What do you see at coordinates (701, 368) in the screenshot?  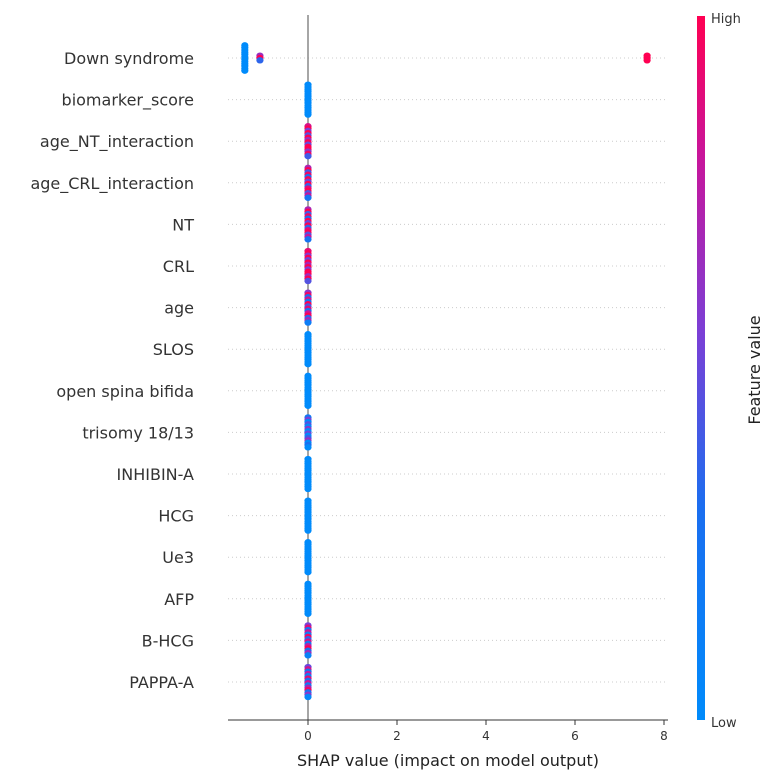 I see `colorbar` at bounding box center [701, 368].